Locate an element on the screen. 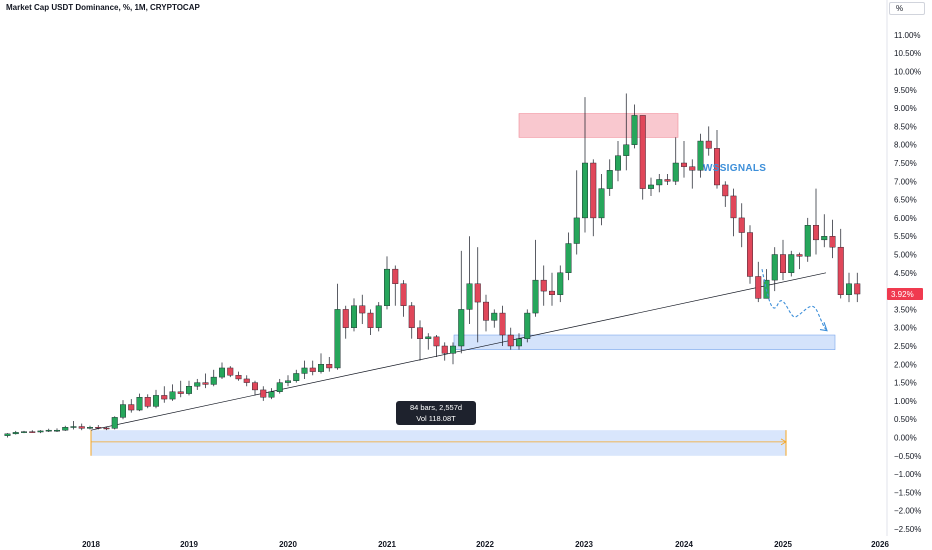 This screenshot has width=932, height=550. time-tick-label: 2019 is located at coordinates (189, 544).